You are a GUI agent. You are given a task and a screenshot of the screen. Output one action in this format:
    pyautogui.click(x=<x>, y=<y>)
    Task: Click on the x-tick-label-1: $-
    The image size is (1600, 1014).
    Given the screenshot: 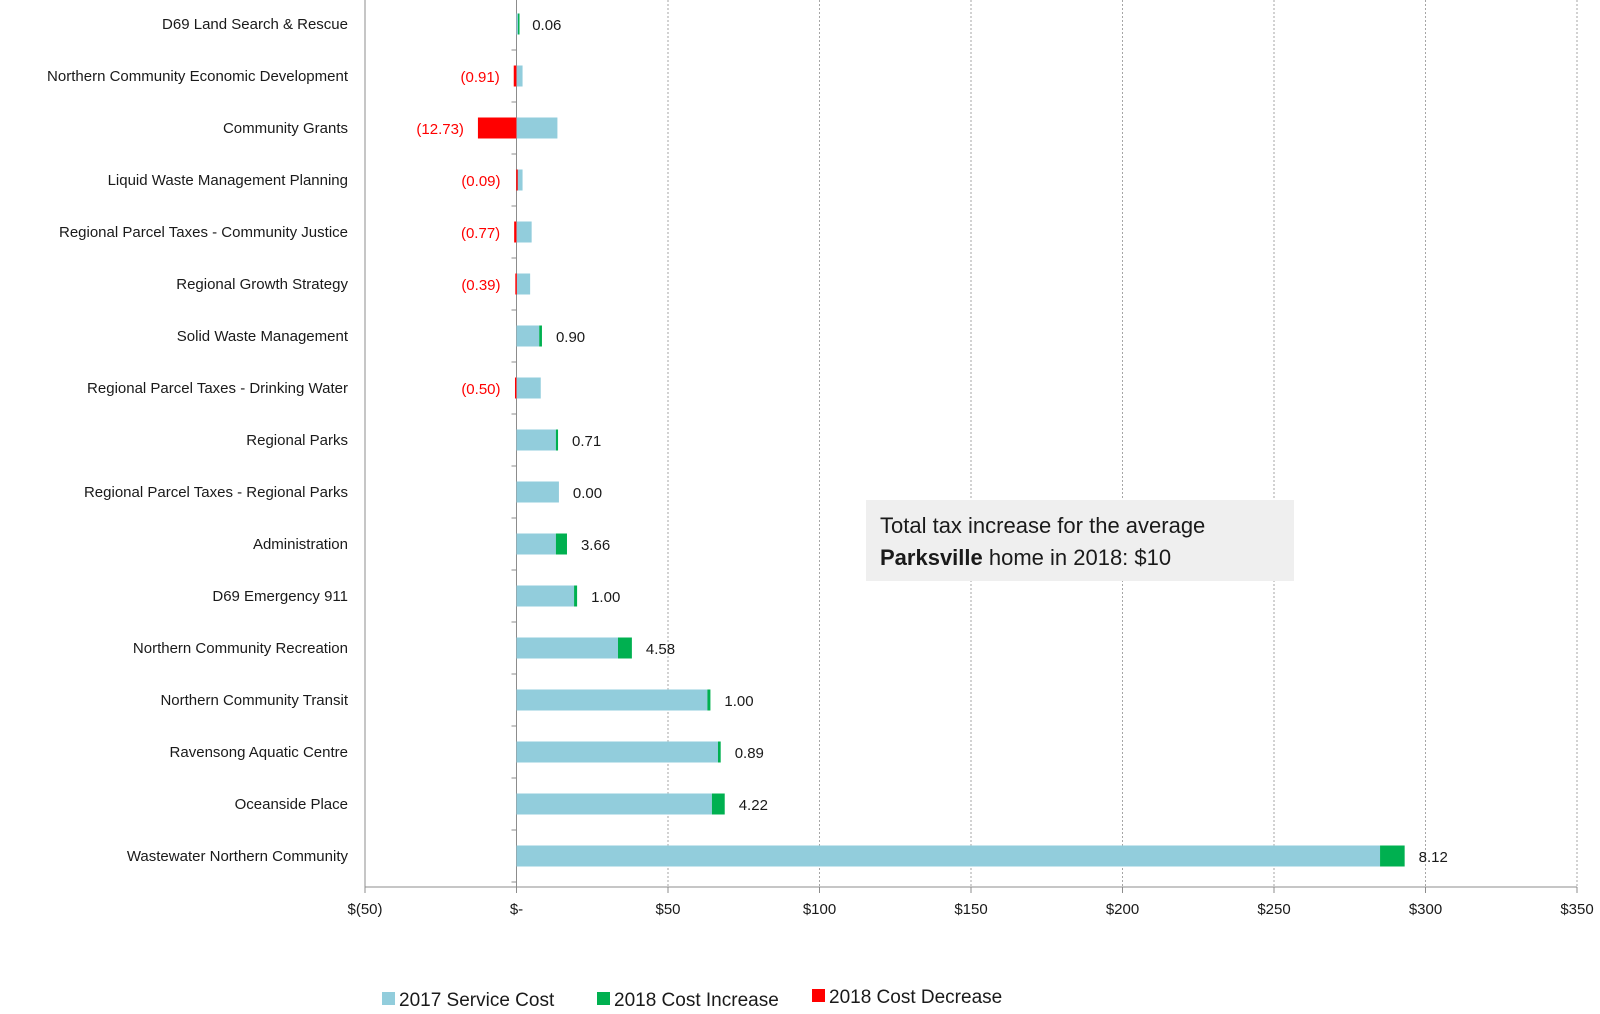 What is the action you would take?
    pyautogui.click(x=516, y=909)
    